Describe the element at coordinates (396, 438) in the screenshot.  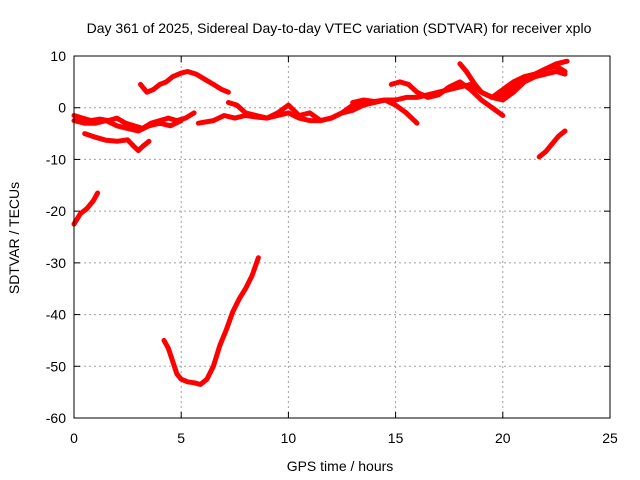
I see `x-tick-label: 15` at that location.